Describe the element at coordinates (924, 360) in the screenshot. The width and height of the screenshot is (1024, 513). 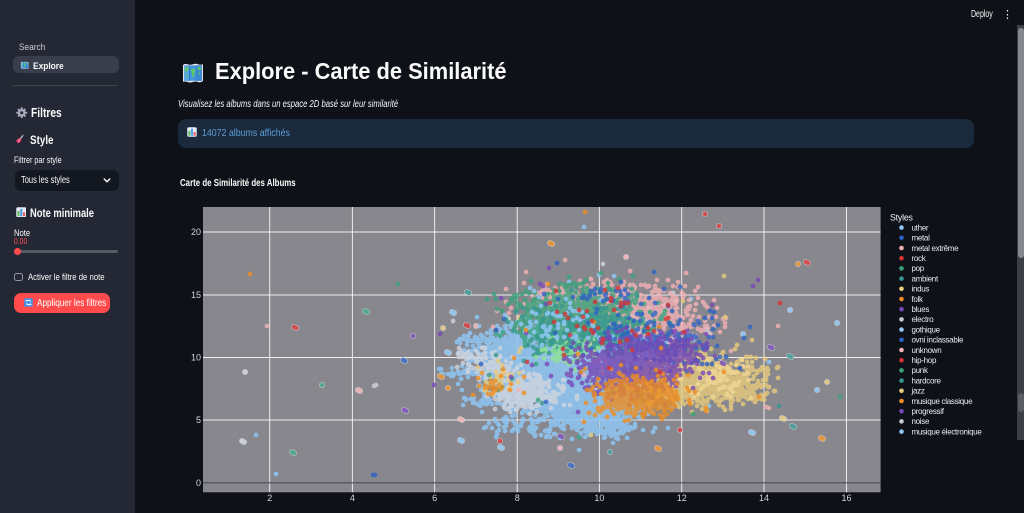
I see `svg-text: hip-hop` at that location.